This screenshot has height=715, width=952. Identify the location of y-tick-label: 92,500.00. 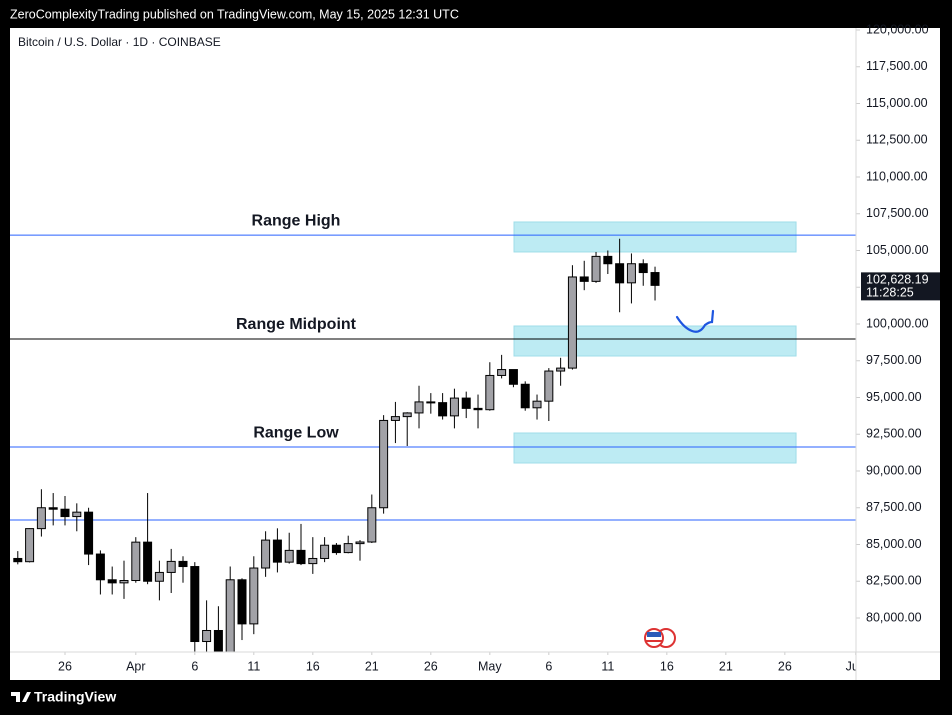
(894, 434).